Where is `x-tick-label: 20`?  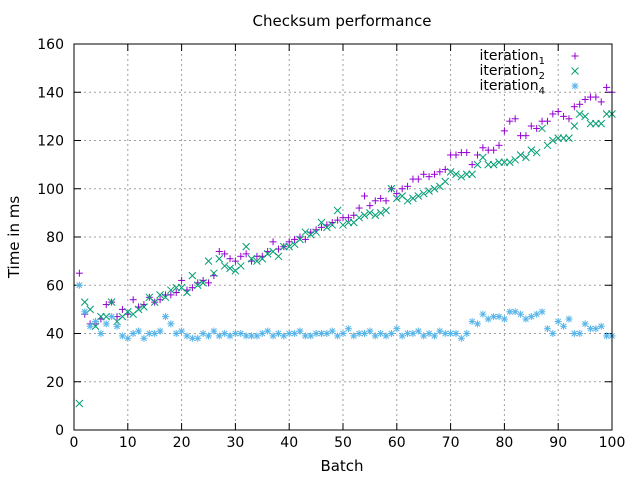
x-tick-label: 20 is located at coordinates (182, 443).